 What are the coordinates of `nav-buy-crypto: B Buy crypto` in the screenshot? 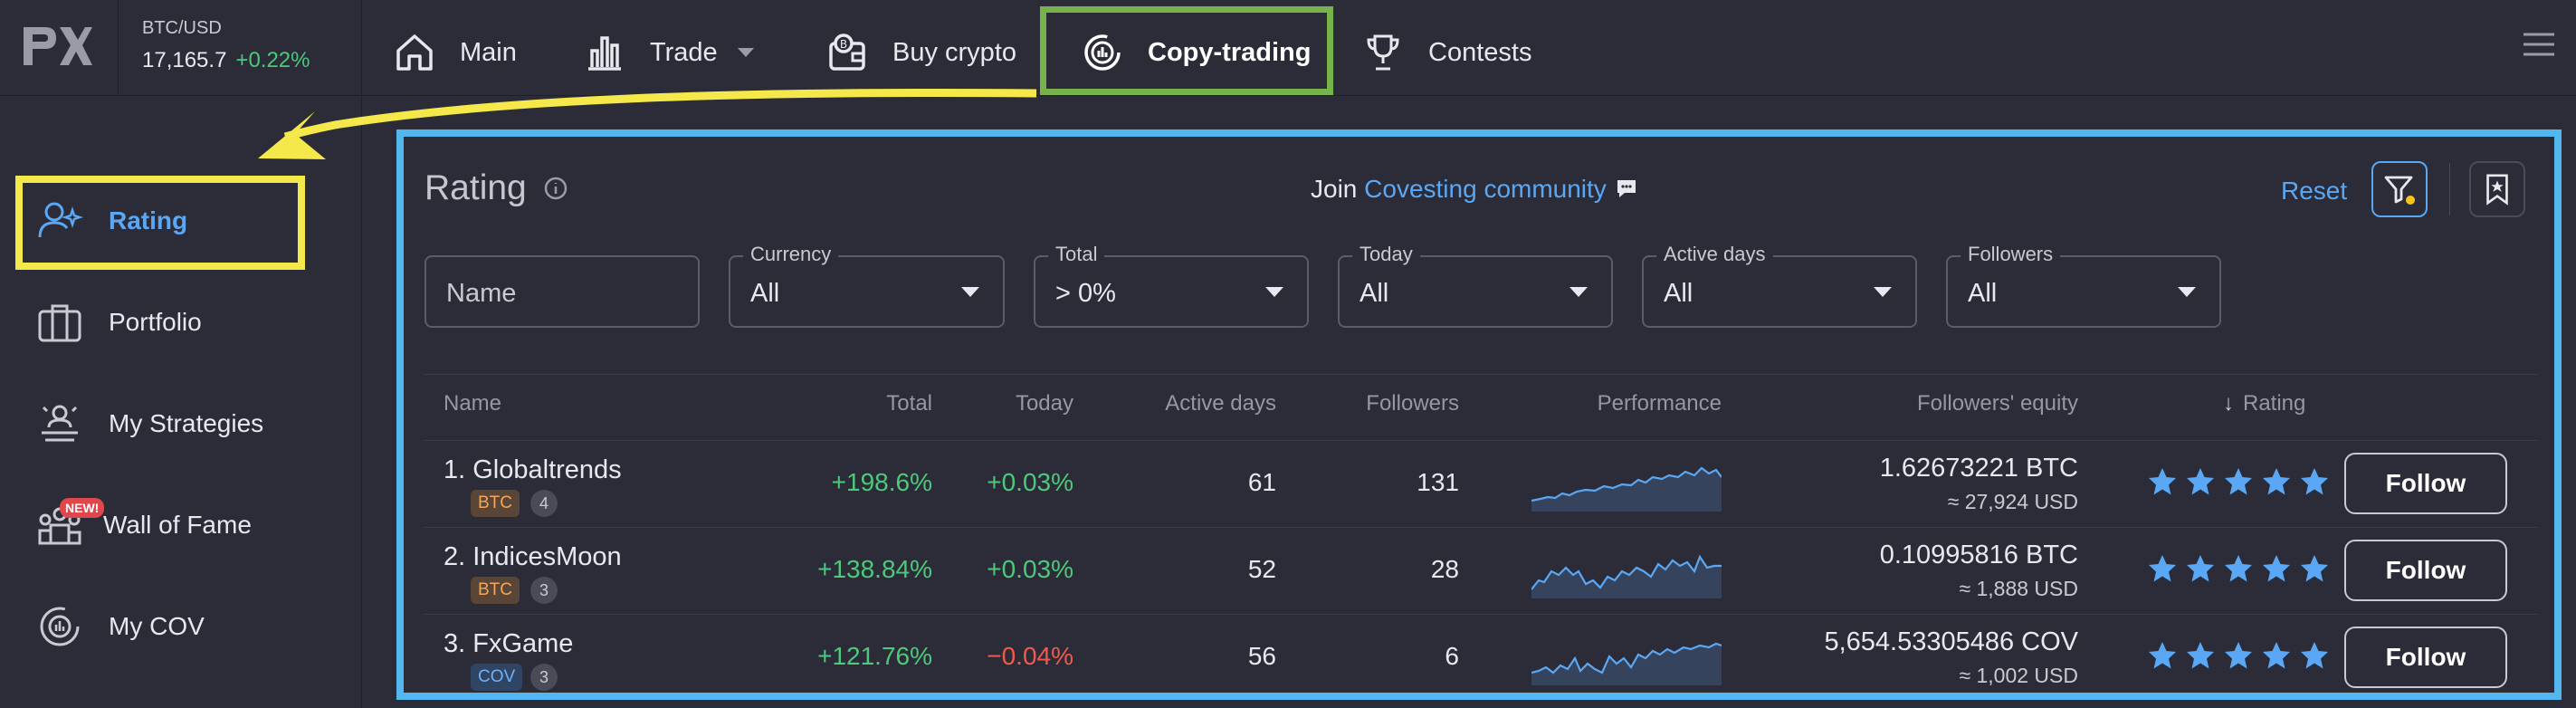 It's located at (920, 53).